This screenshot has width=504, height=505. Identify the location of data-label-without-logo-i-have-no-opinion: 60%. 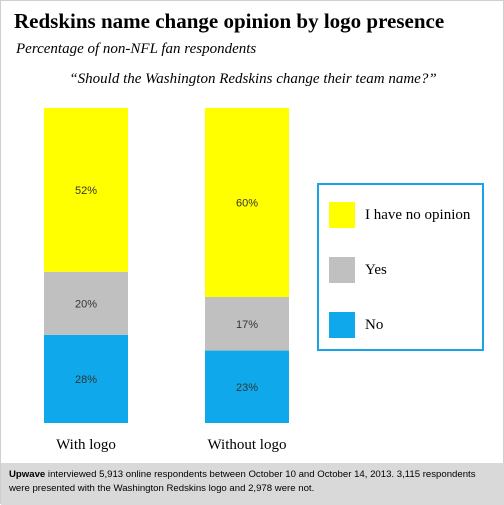
(247, 204).